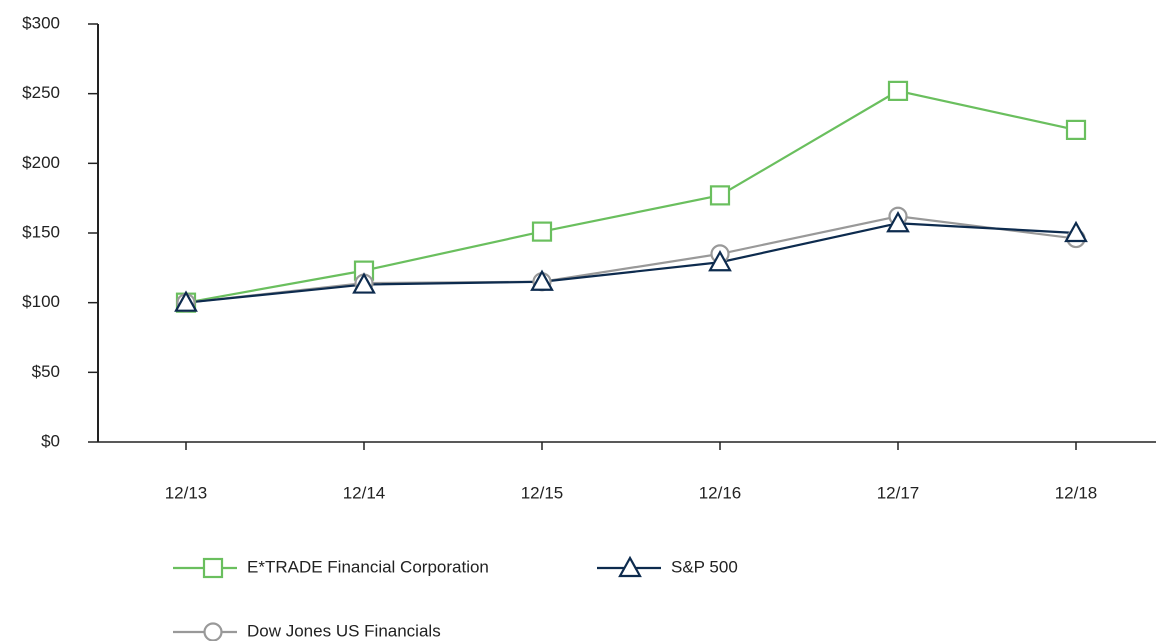 The width and height of the screenshot is (1156, 641). I want to click on y-tick-label: $0, so click(50, 440).